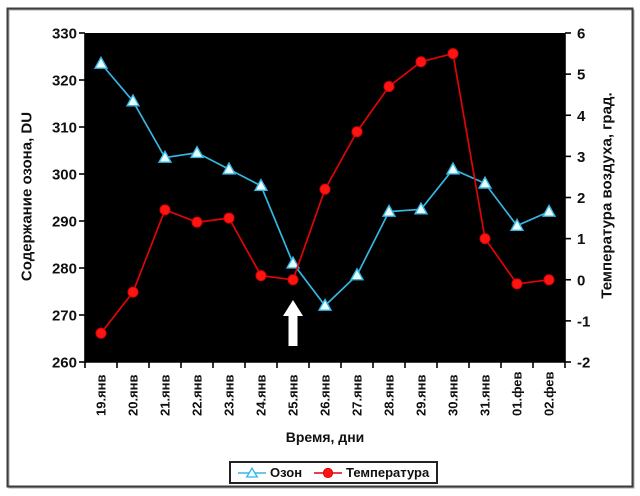  Describe the element at coordinates (389, 395) in the screenshot. I see `x-axis-date-label: 28.янв` at that location.